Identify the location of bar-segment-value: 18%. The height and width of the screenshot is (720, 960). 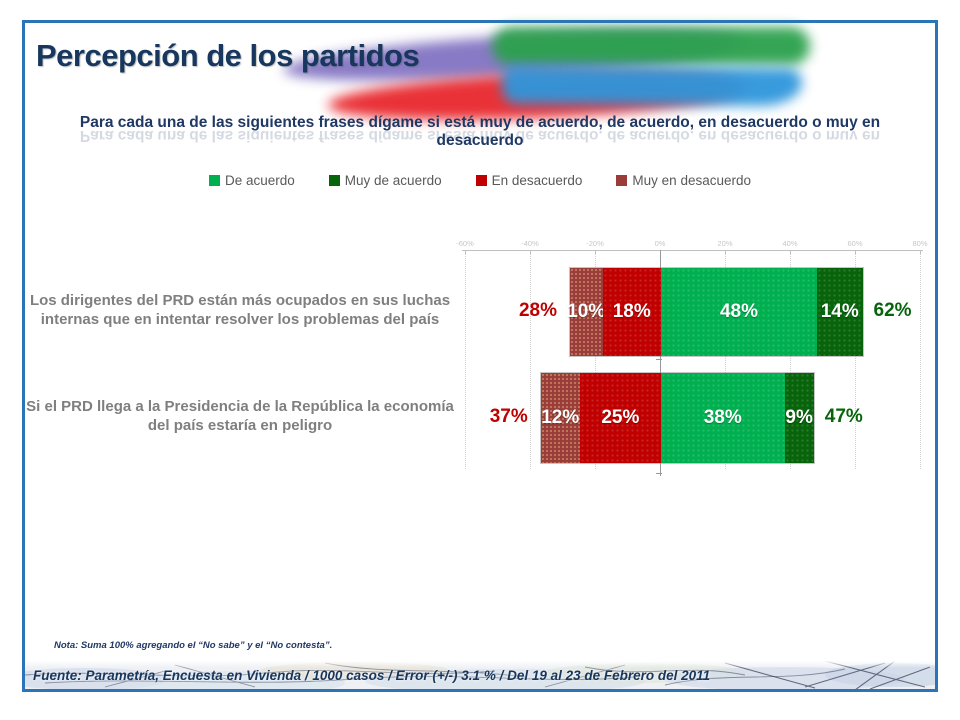
(631, 311).